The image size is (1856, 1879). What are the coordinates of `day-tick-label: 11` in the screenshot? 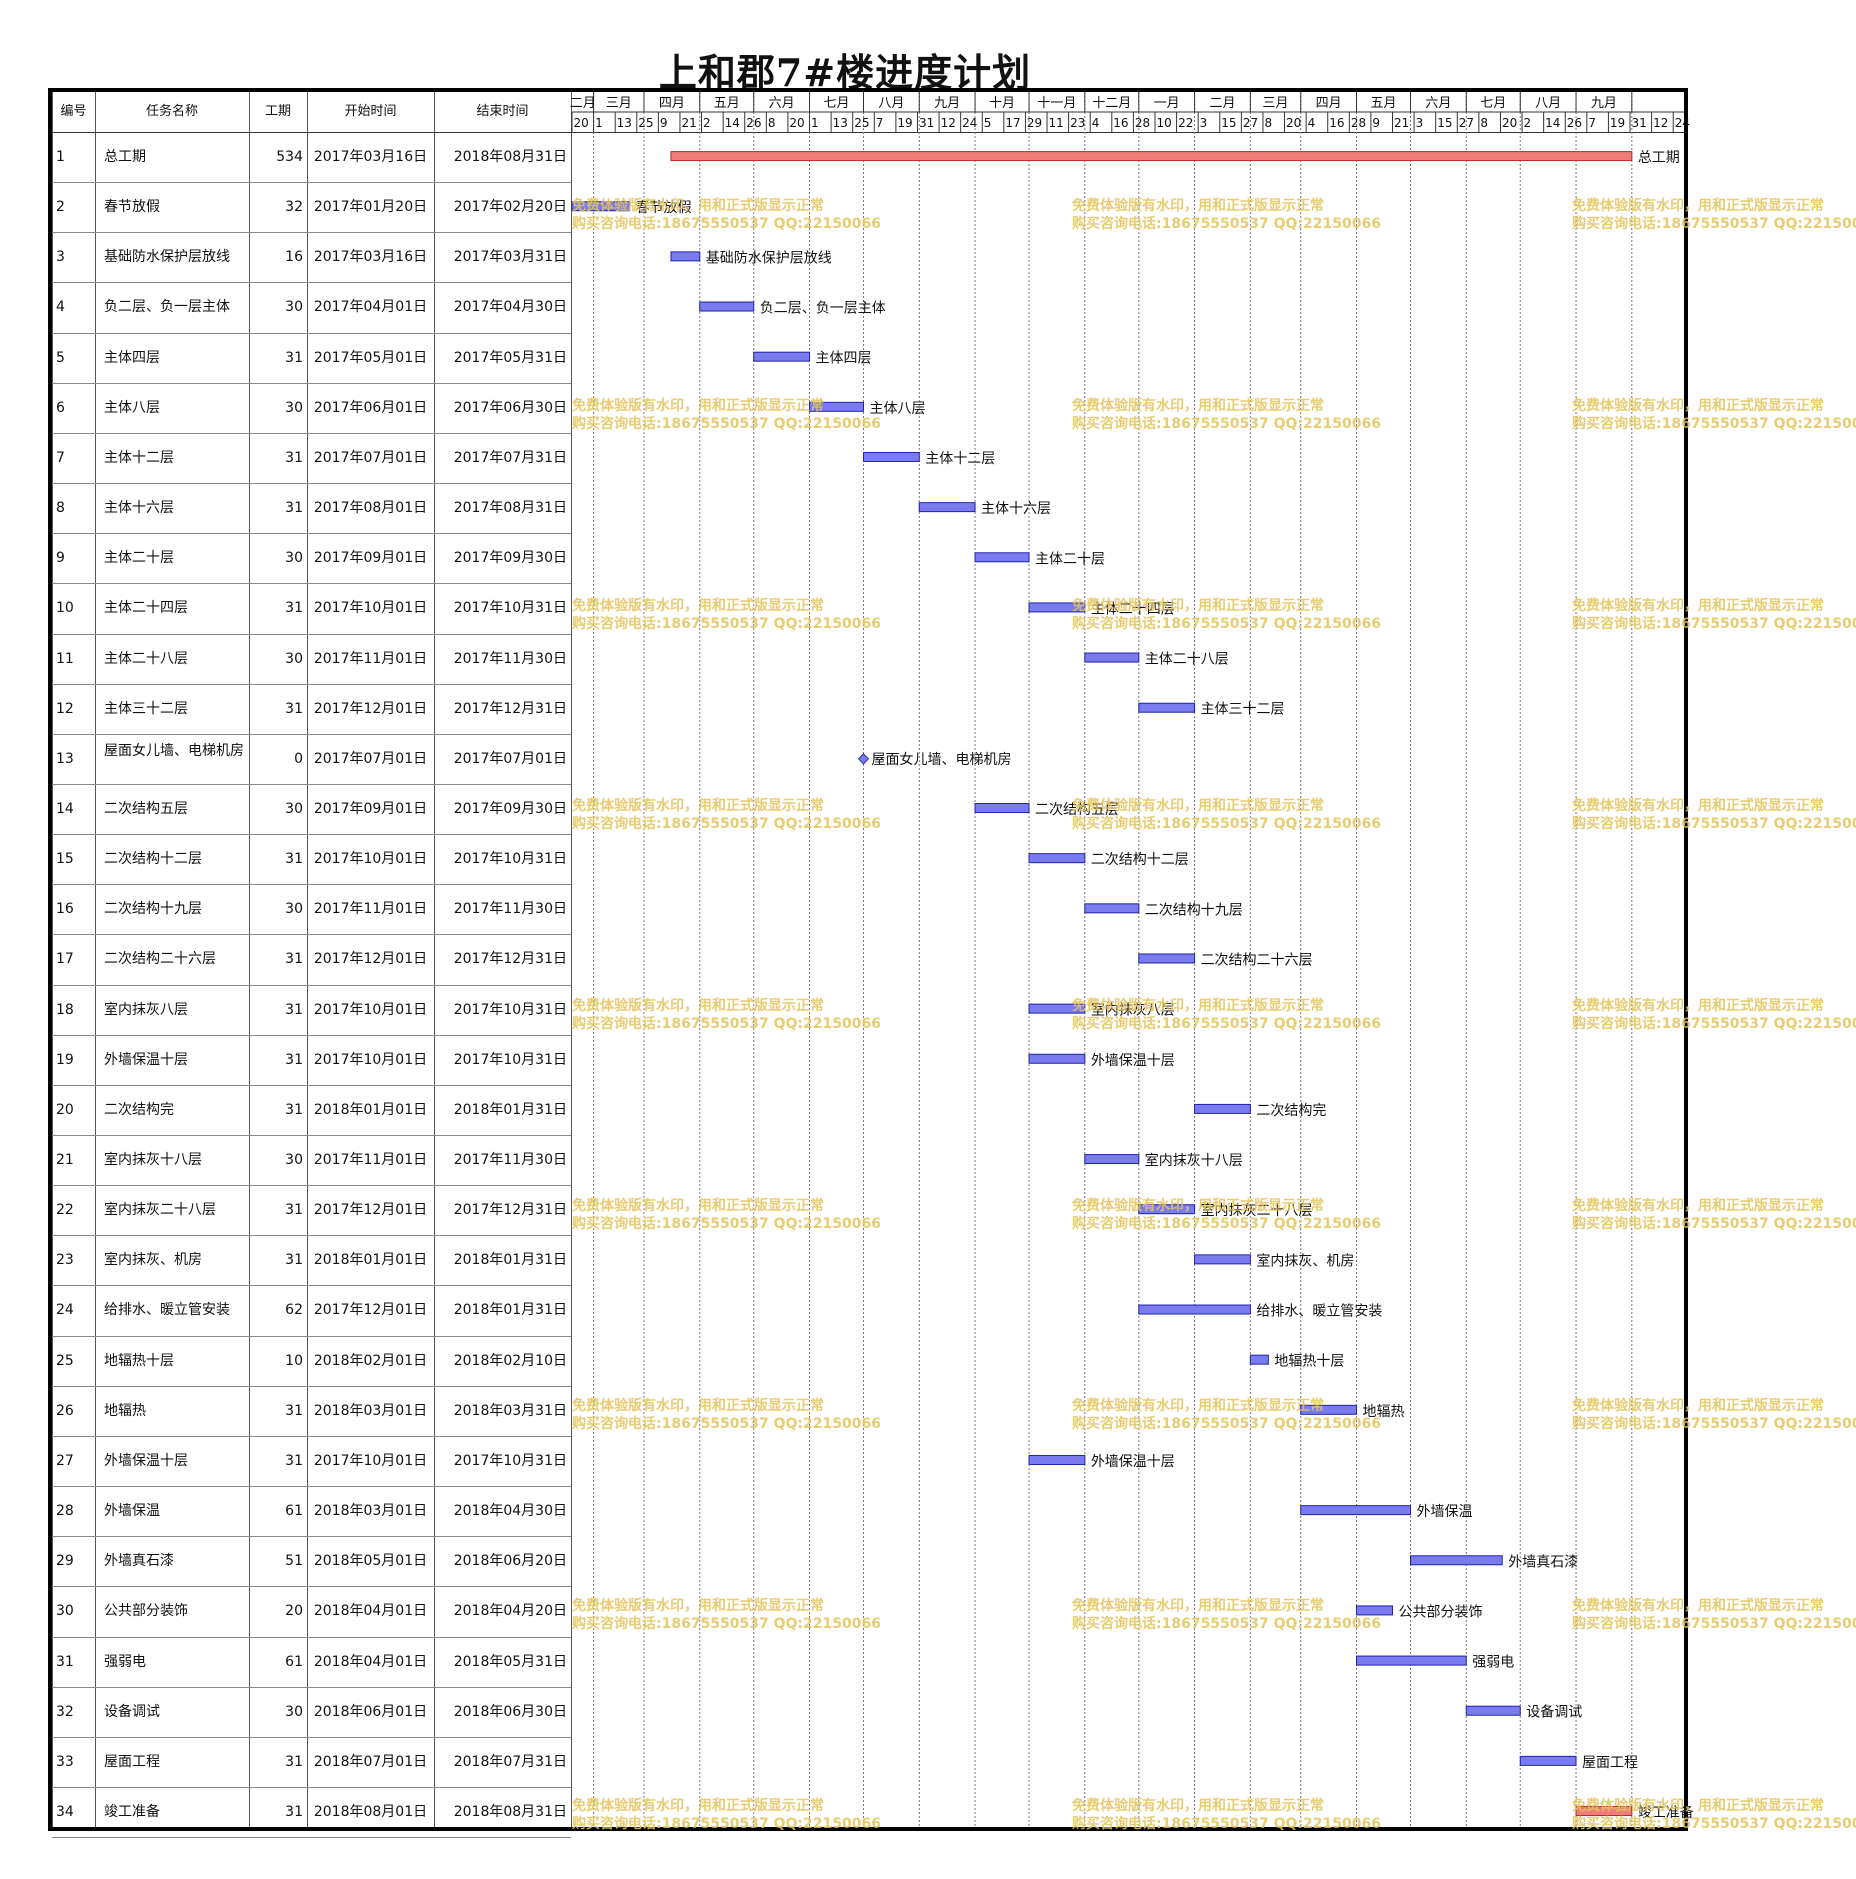 It's located at (1056, 123).